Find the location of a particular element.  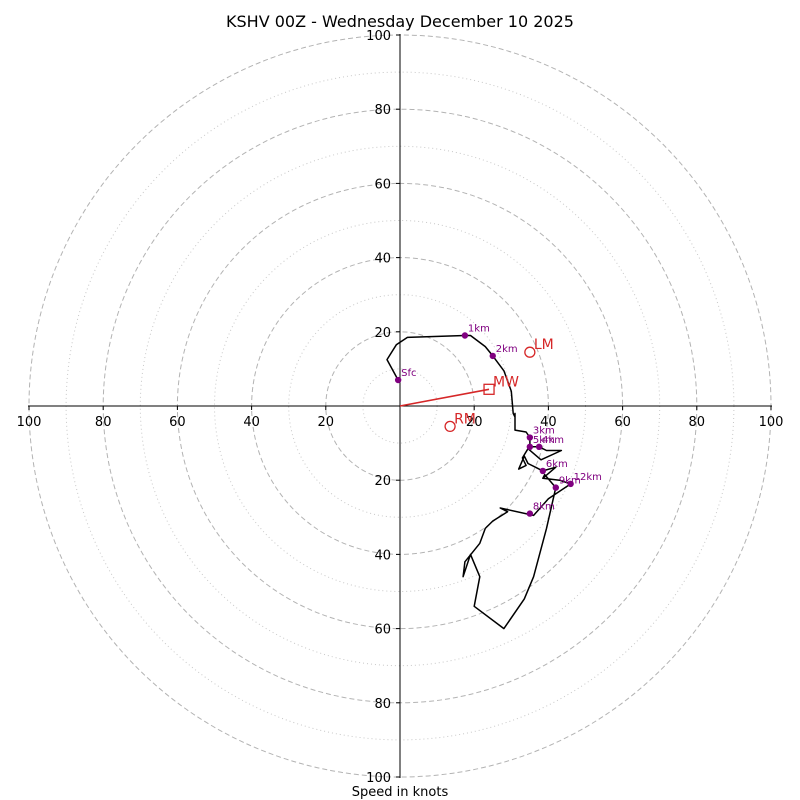

height-label-12km: 12km is located at coordinates (588, 477).